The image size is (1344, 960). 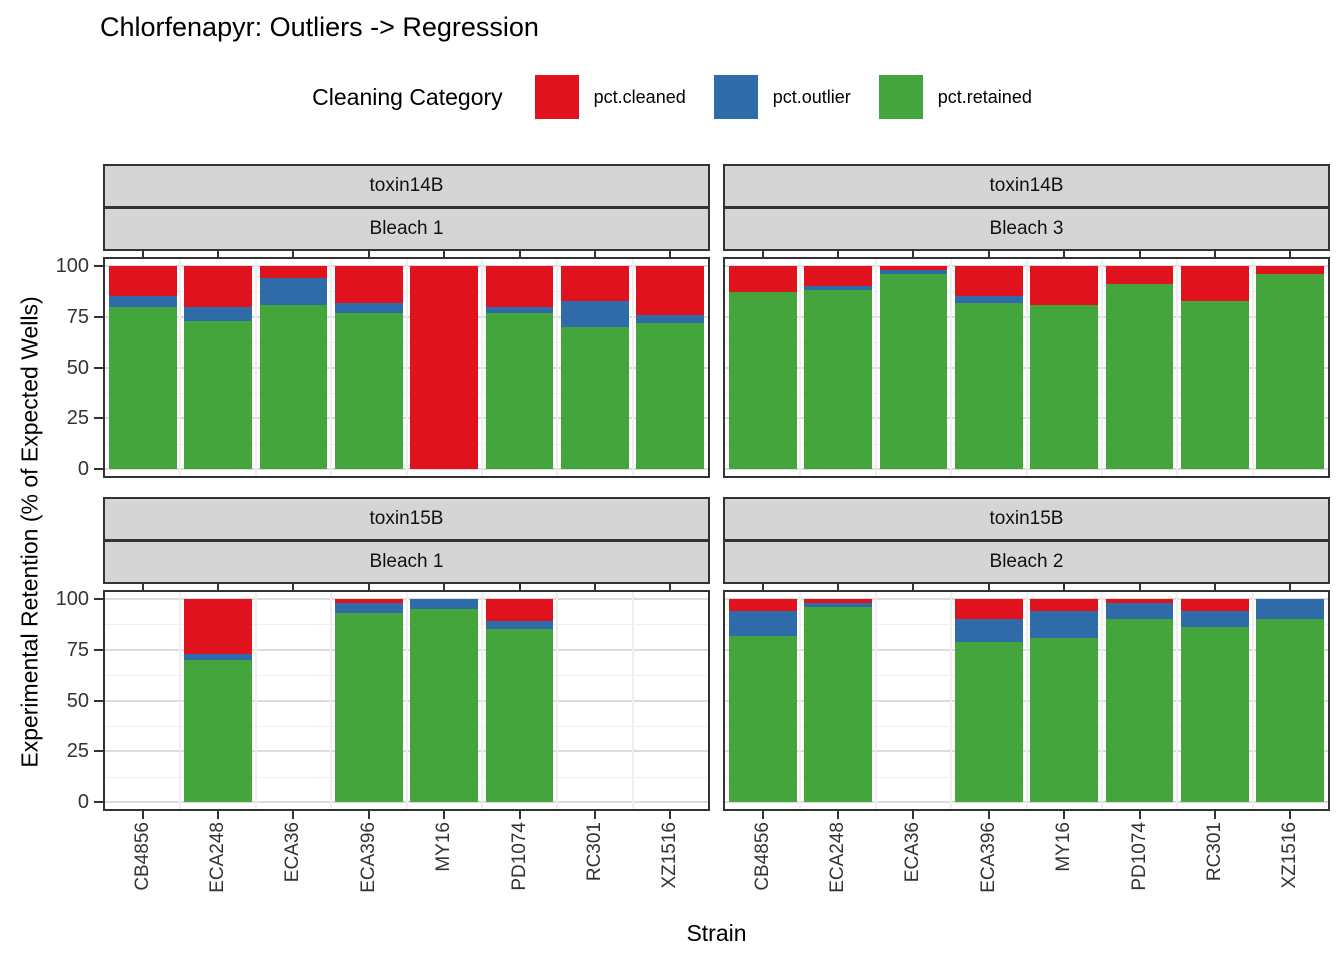 What do you see at coordinates (72, 266) in the screenshot?
I see `y-tick-label: 100` at bounding box center [72, 266].